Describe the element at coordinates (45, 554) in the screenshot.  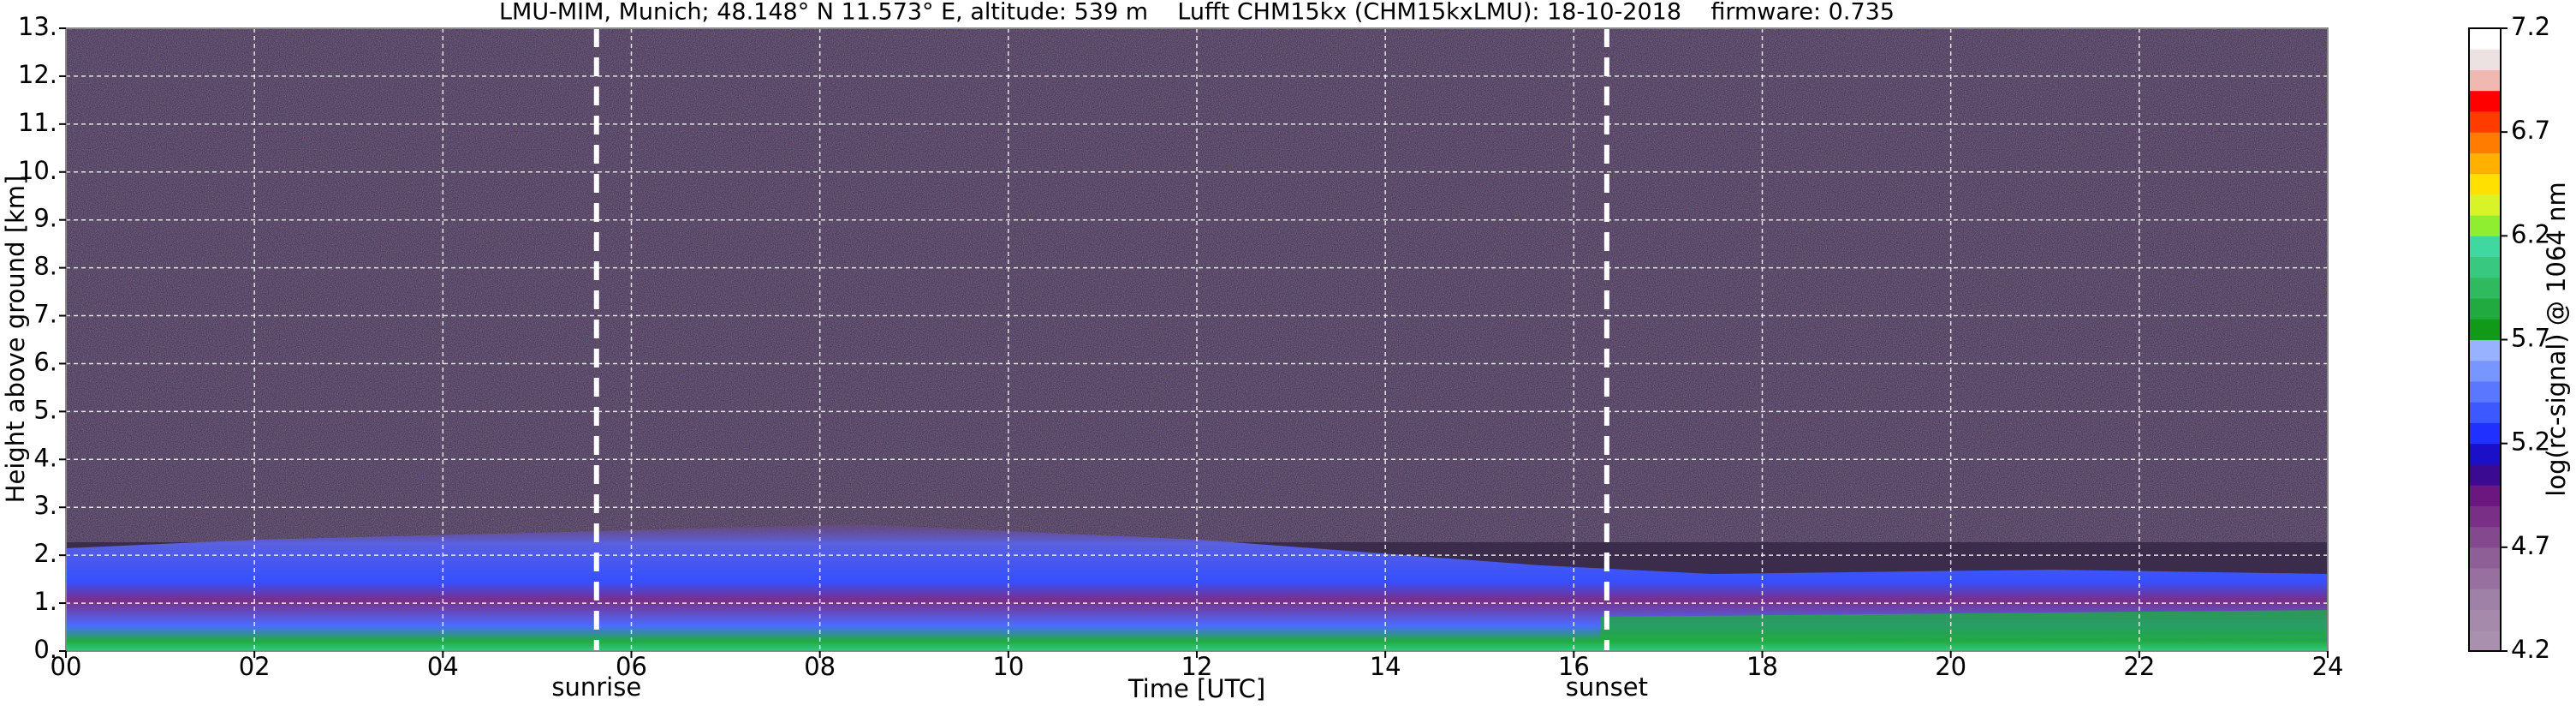
I see `y-tick-label: 2.` at that location.